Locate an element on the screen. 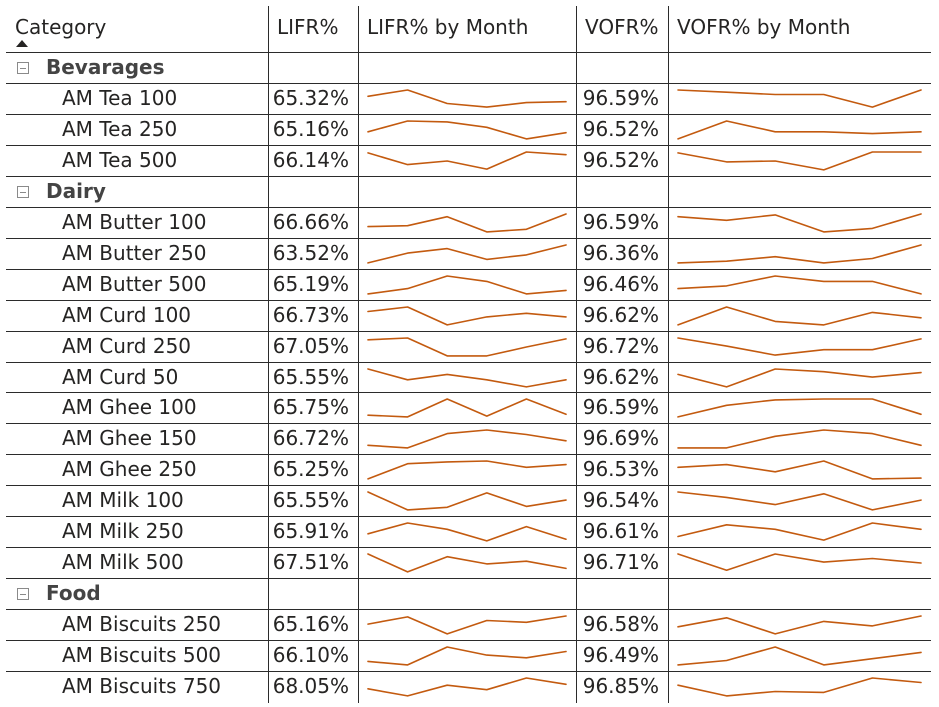 The image size is (939, 707). row-category-label: AM Biscuits 250 is located at coordinates (142, 624).